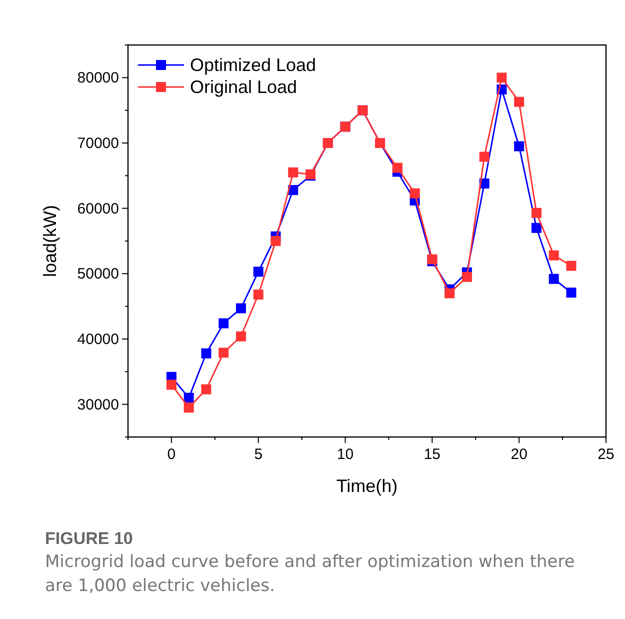 Image resolution: width=625 pixels, height=619 pixels. Describe the element at coordinates (310, 574) in the screenshot. I see `text: Microgrid load curve before and after optimization when there are 1,000 electric vehicles.` at that location.